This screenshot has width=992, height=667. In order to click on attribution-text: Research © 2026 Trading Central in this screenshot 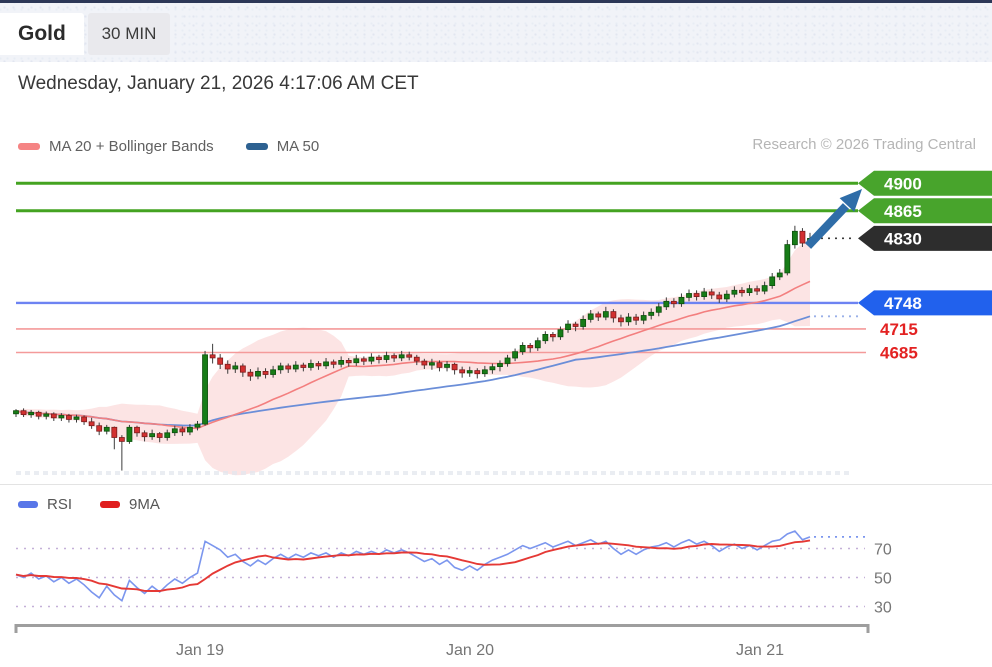, I will do `click(864, 144)`.